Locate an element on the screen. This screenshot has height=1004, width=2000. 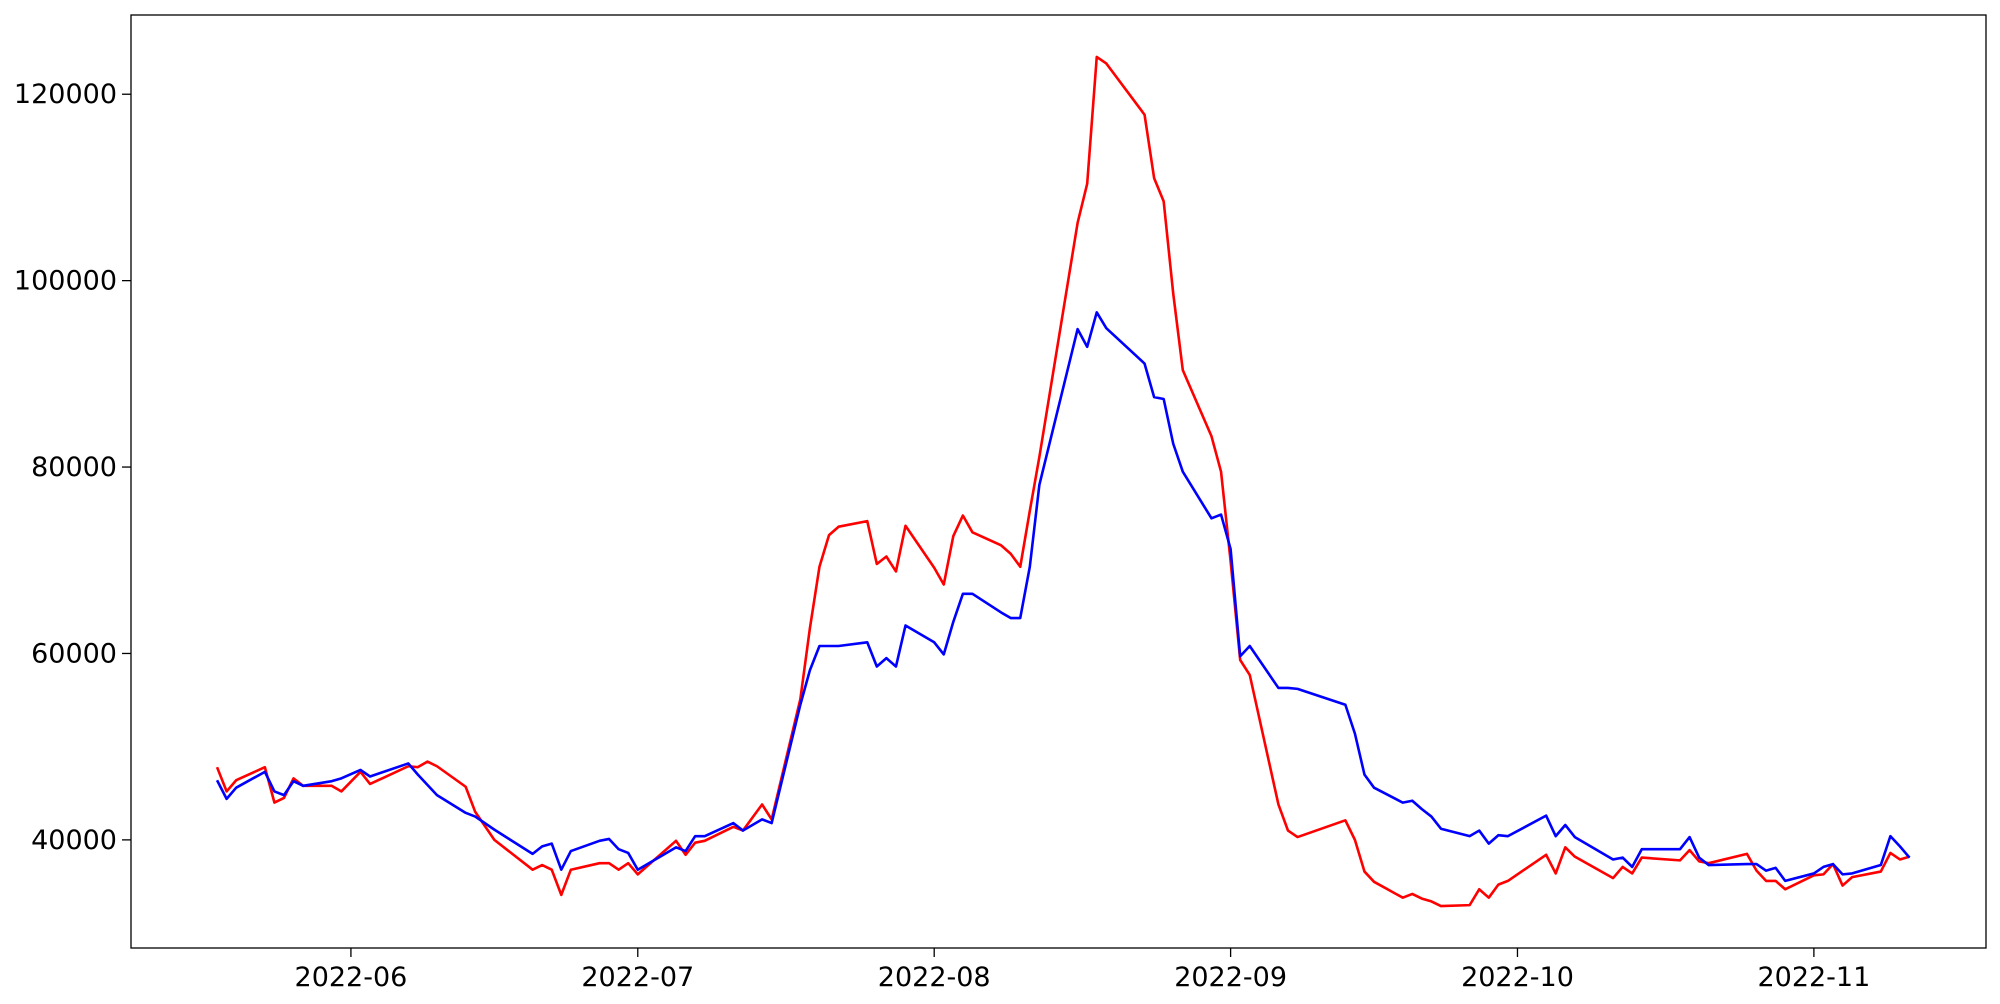
x-tick-label: 2022-06 is located at coordinates (351, 977).